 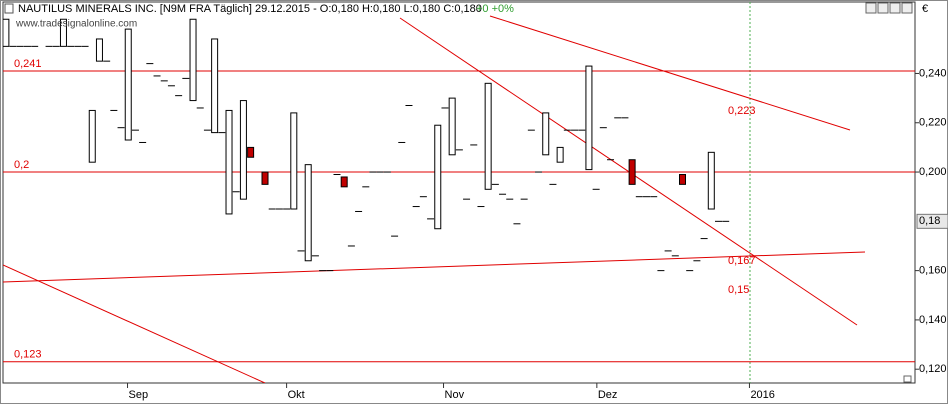 What do you see at coordinates (28, 355) in the screenshot?
I see `level-label: 0,123` at bounding box center [28, 355].